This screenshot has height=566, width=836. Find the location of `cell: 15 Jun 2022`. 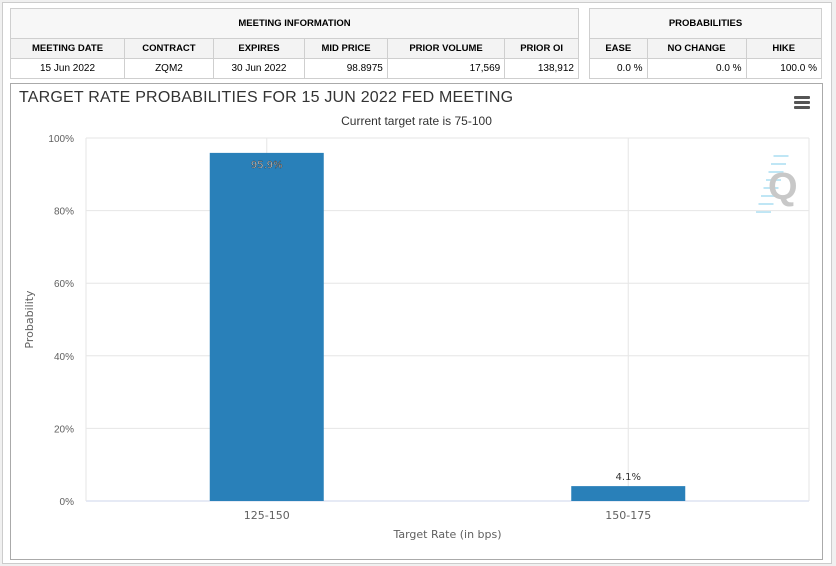

cell: 15 Jun 2022 is located at coordinates (67, 68).